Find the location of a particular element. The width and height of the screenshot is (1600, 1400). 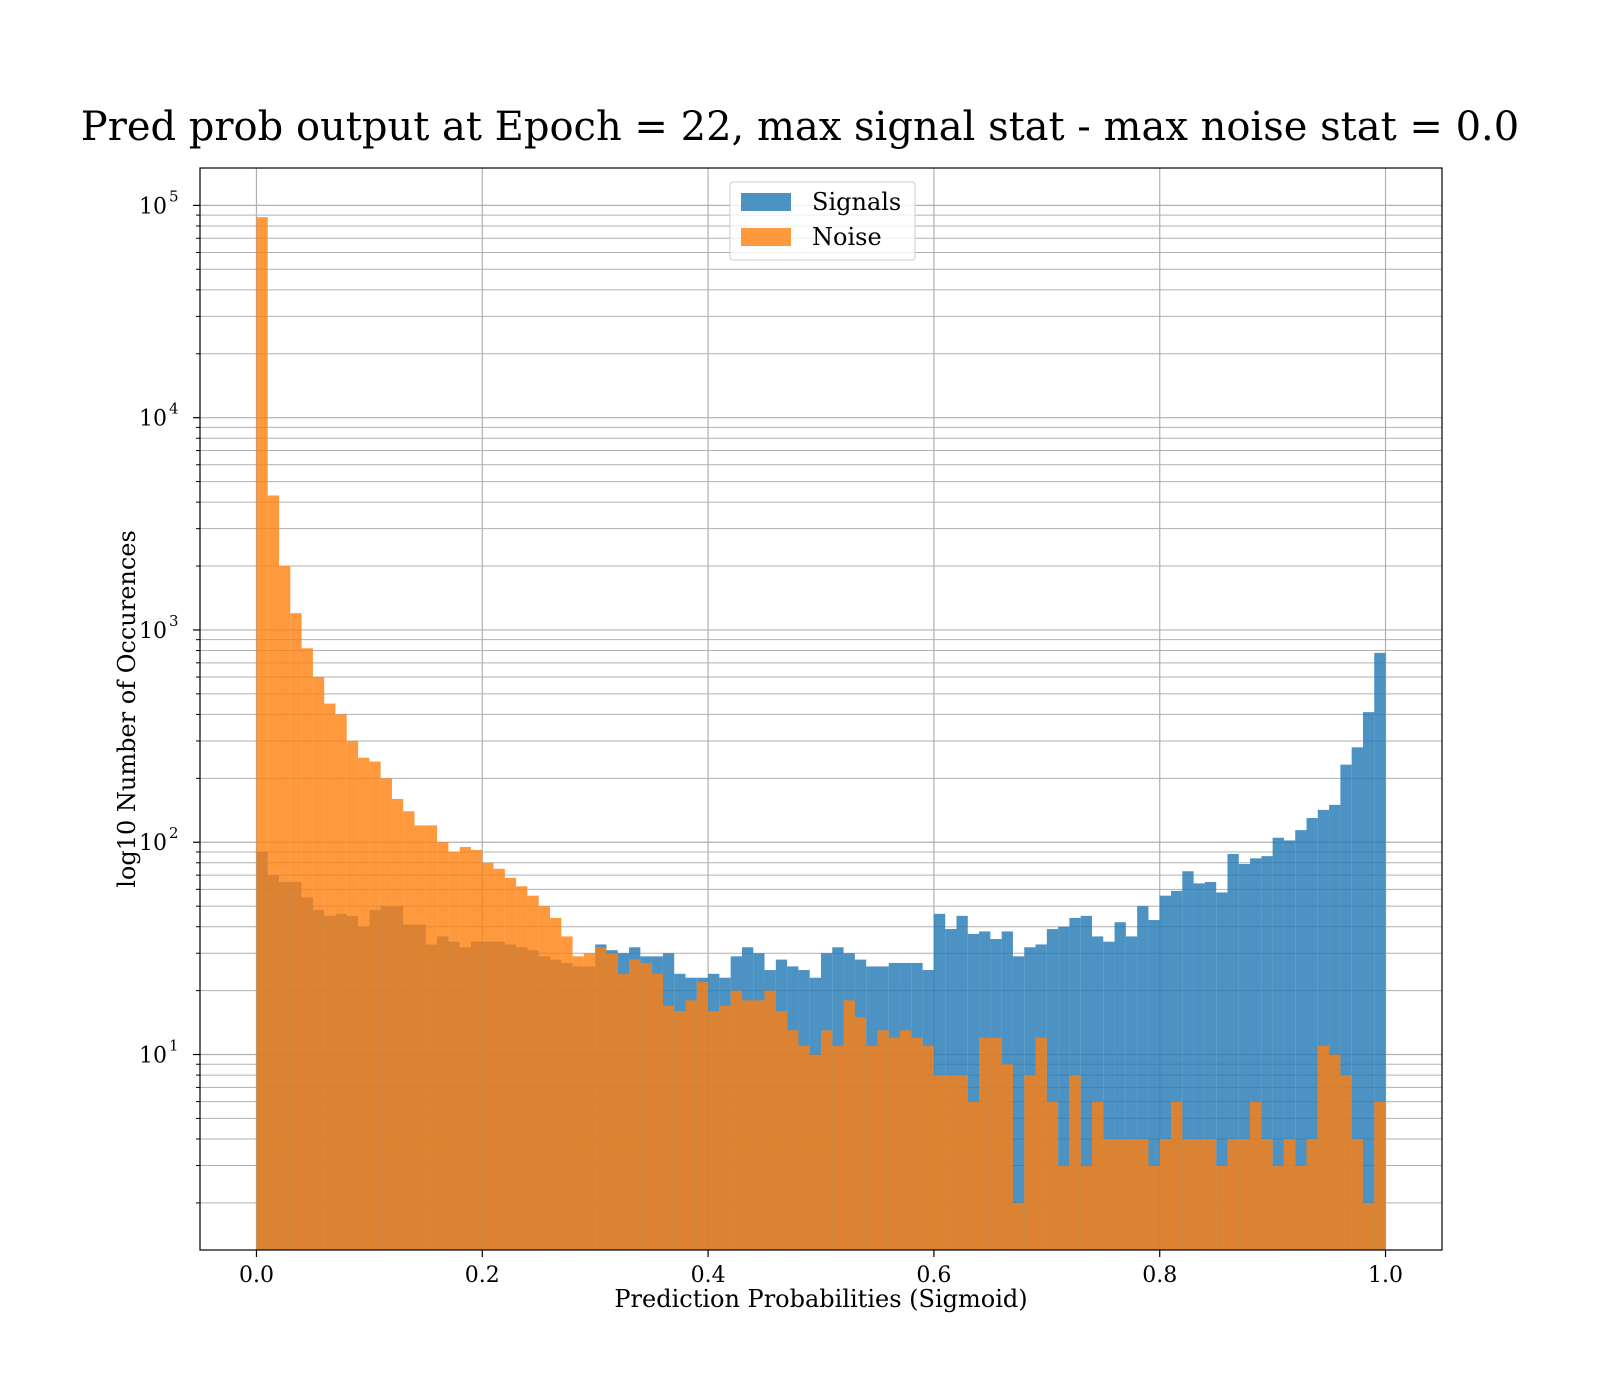

legend-swatch-noise is located at coordinates (766, 237).